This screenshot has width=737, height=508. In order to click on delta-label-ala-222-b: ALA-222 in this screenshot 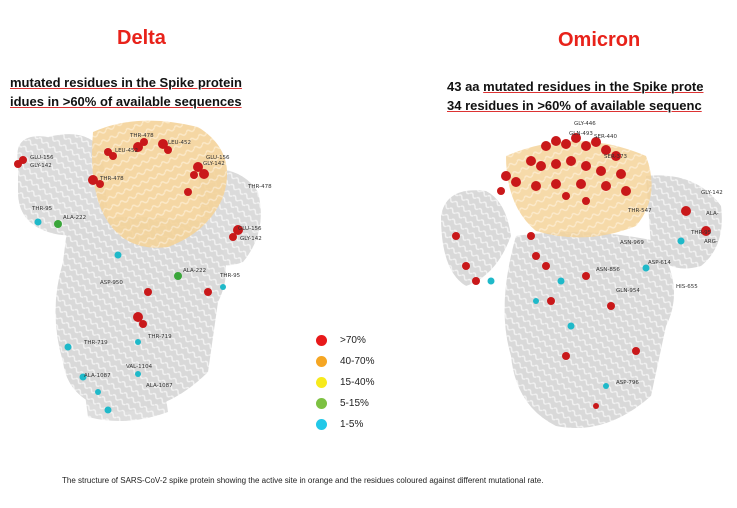, I will do `click(194, 271)`.